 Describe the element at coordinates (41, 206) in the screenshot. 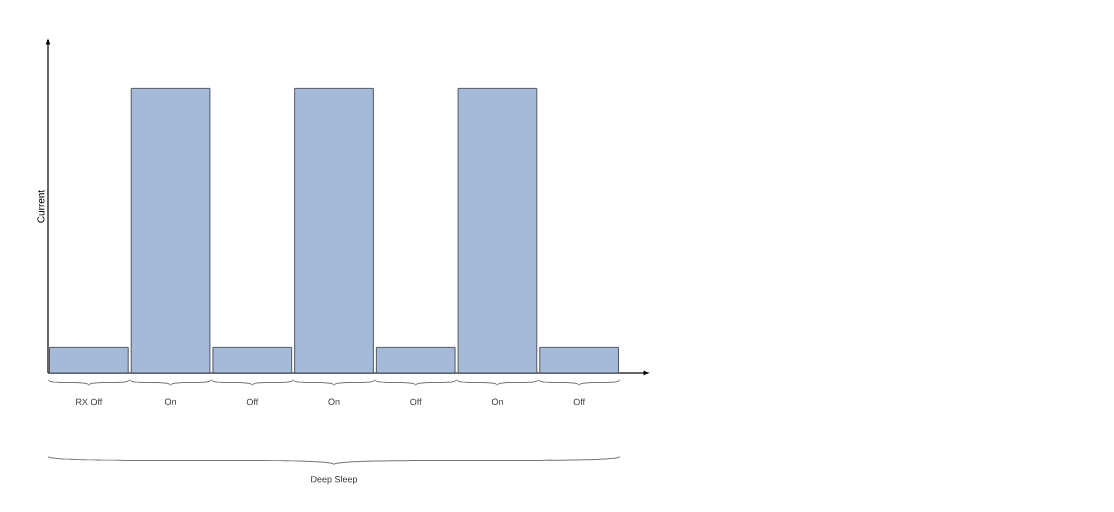

I see `y-axis-title: Current` at that location.